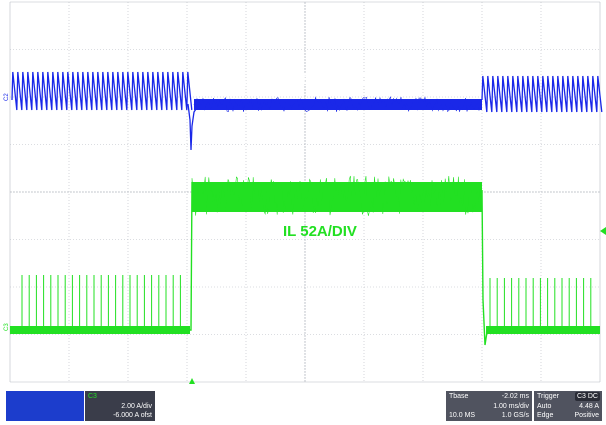  I want to click on timebase-per-div: 1.00 ms/div, so click(511, 406).